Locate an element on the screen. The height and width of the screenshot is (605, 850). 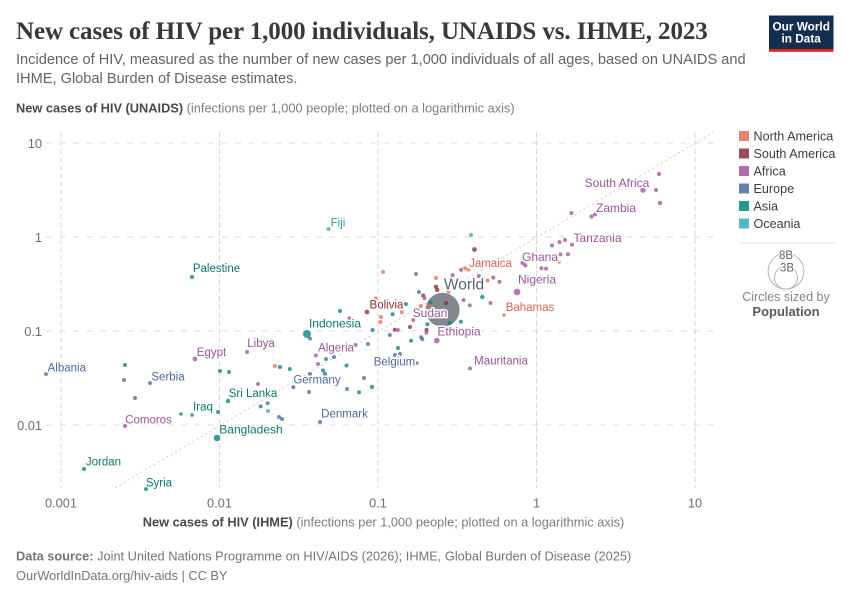
svg-text: Bangladesh is located at coordinates (250, 430).